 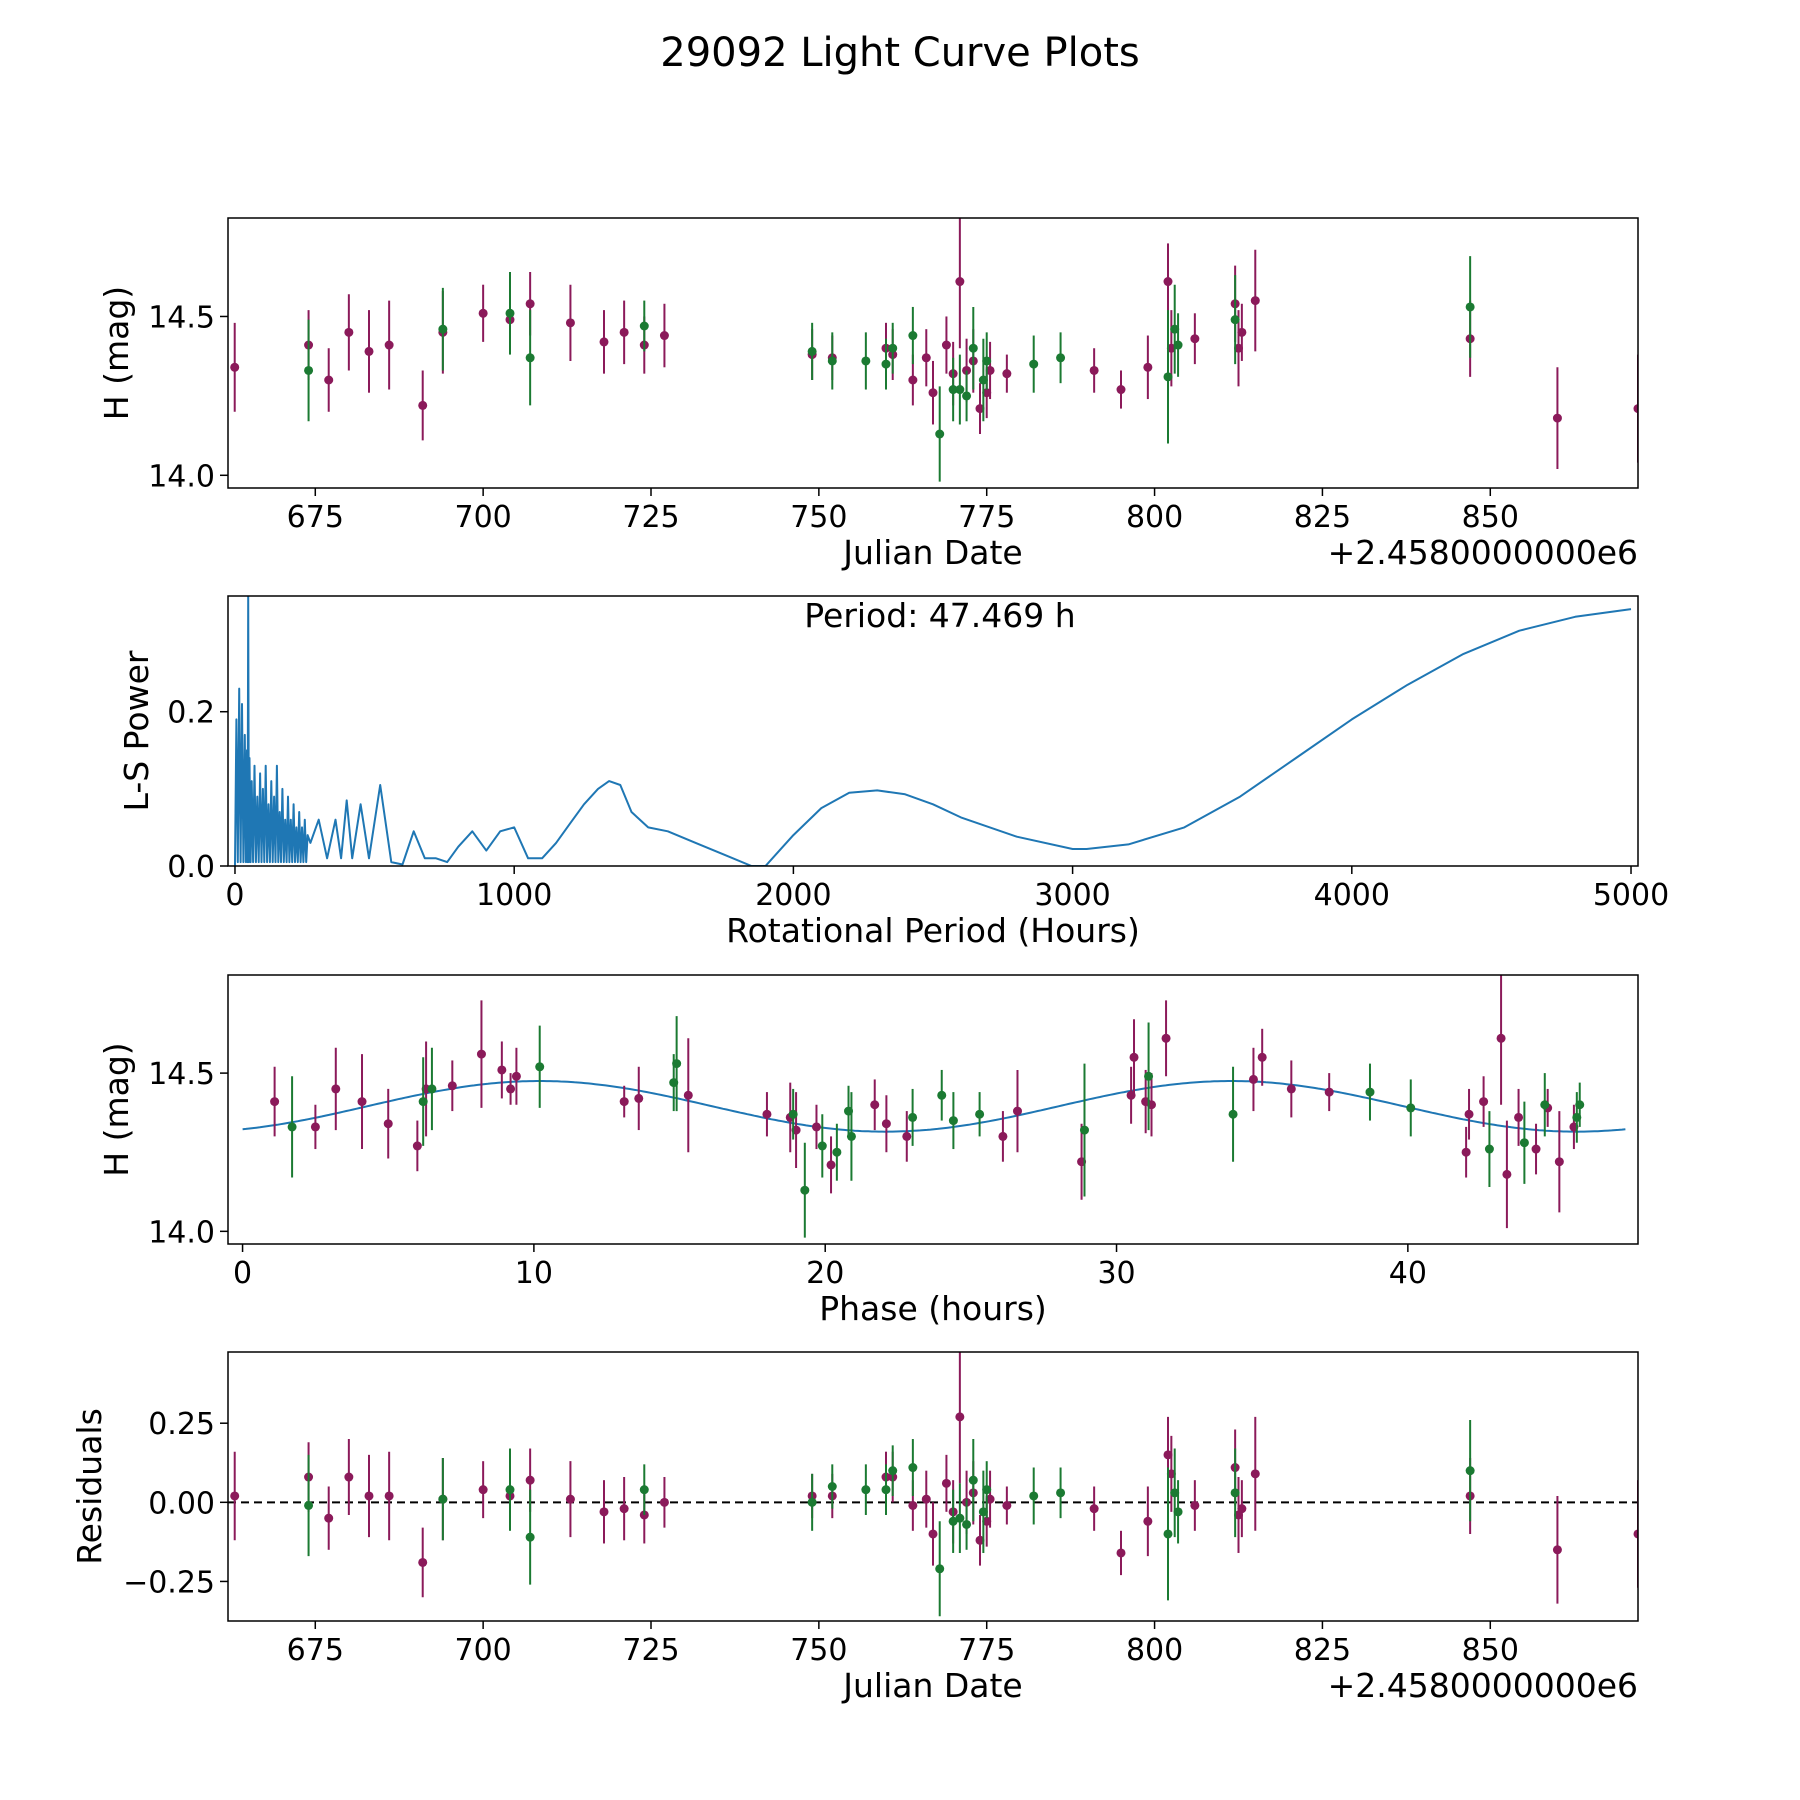 What do you see at coordinates (1322, 1650) in the screenshot?
I see `residuals-xtick-label: 825` at bounding box center [1322, 1650].